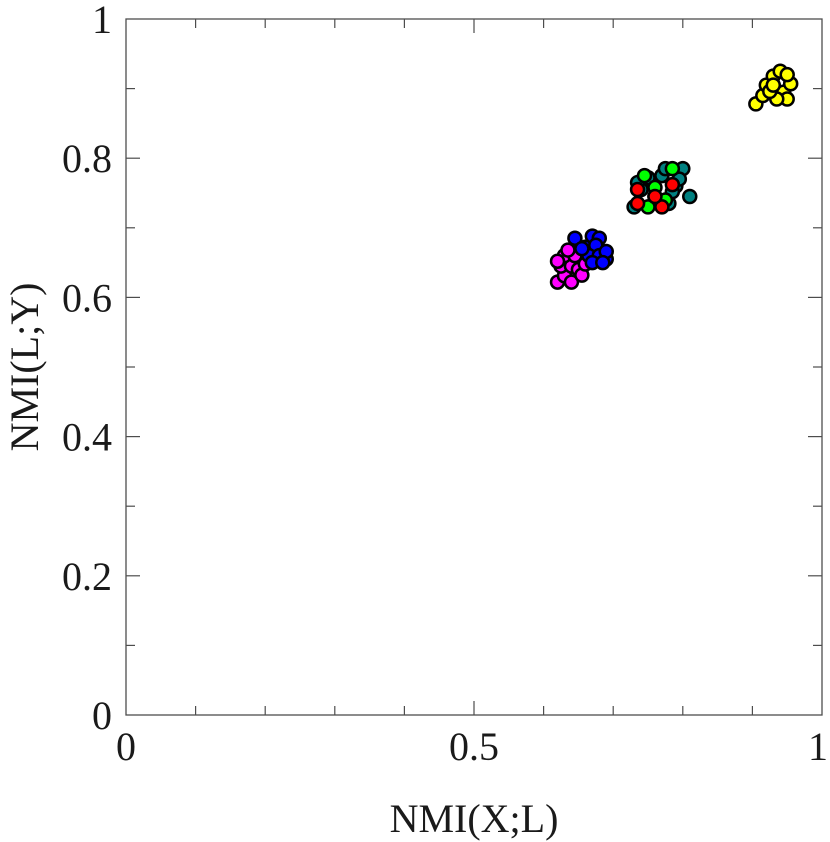 The image size is (830, 842). What do you see at coordinates (474, 746) in the screenshot?
I see `x-tick-label: 0.5` at bounding box center [474, 746].